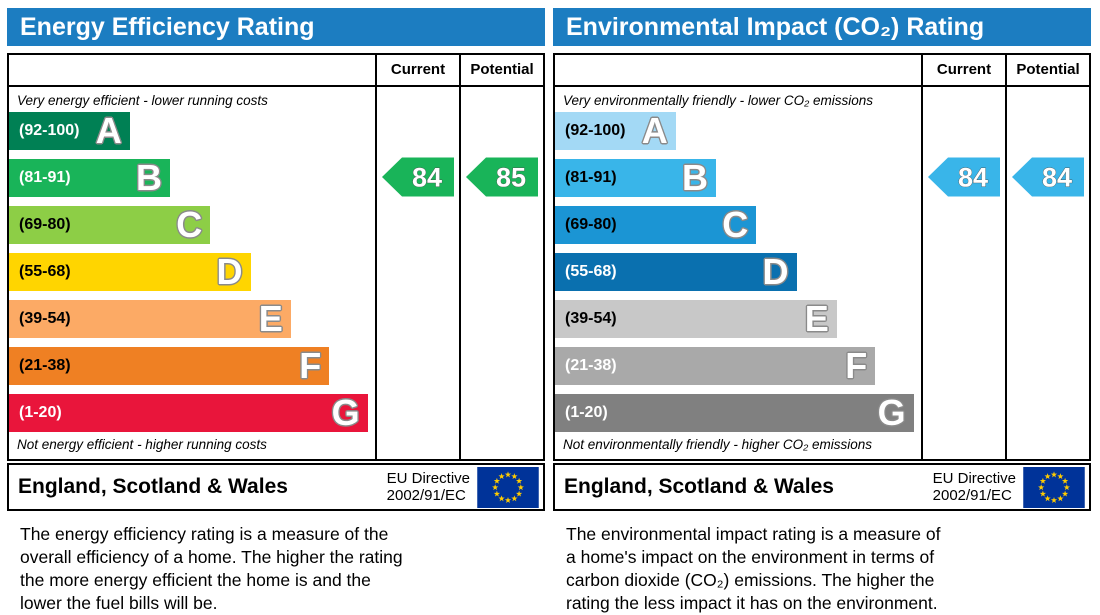  What do you see at coordinates (511, 178) in the screenshot?
I see `energy-potential-value: 85` at bounding box center [511, 178].